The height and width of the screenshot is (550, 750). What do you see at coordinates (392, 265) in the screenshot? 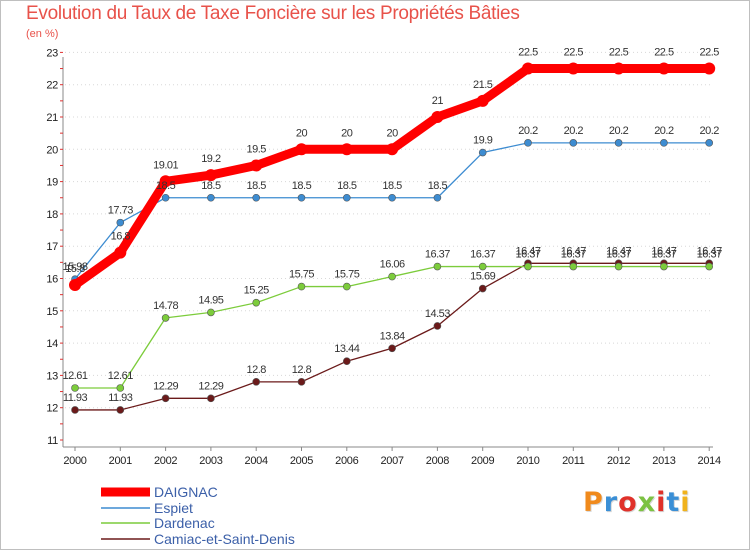
I see `data-label: 16.06` at bounding box center [392, 265].